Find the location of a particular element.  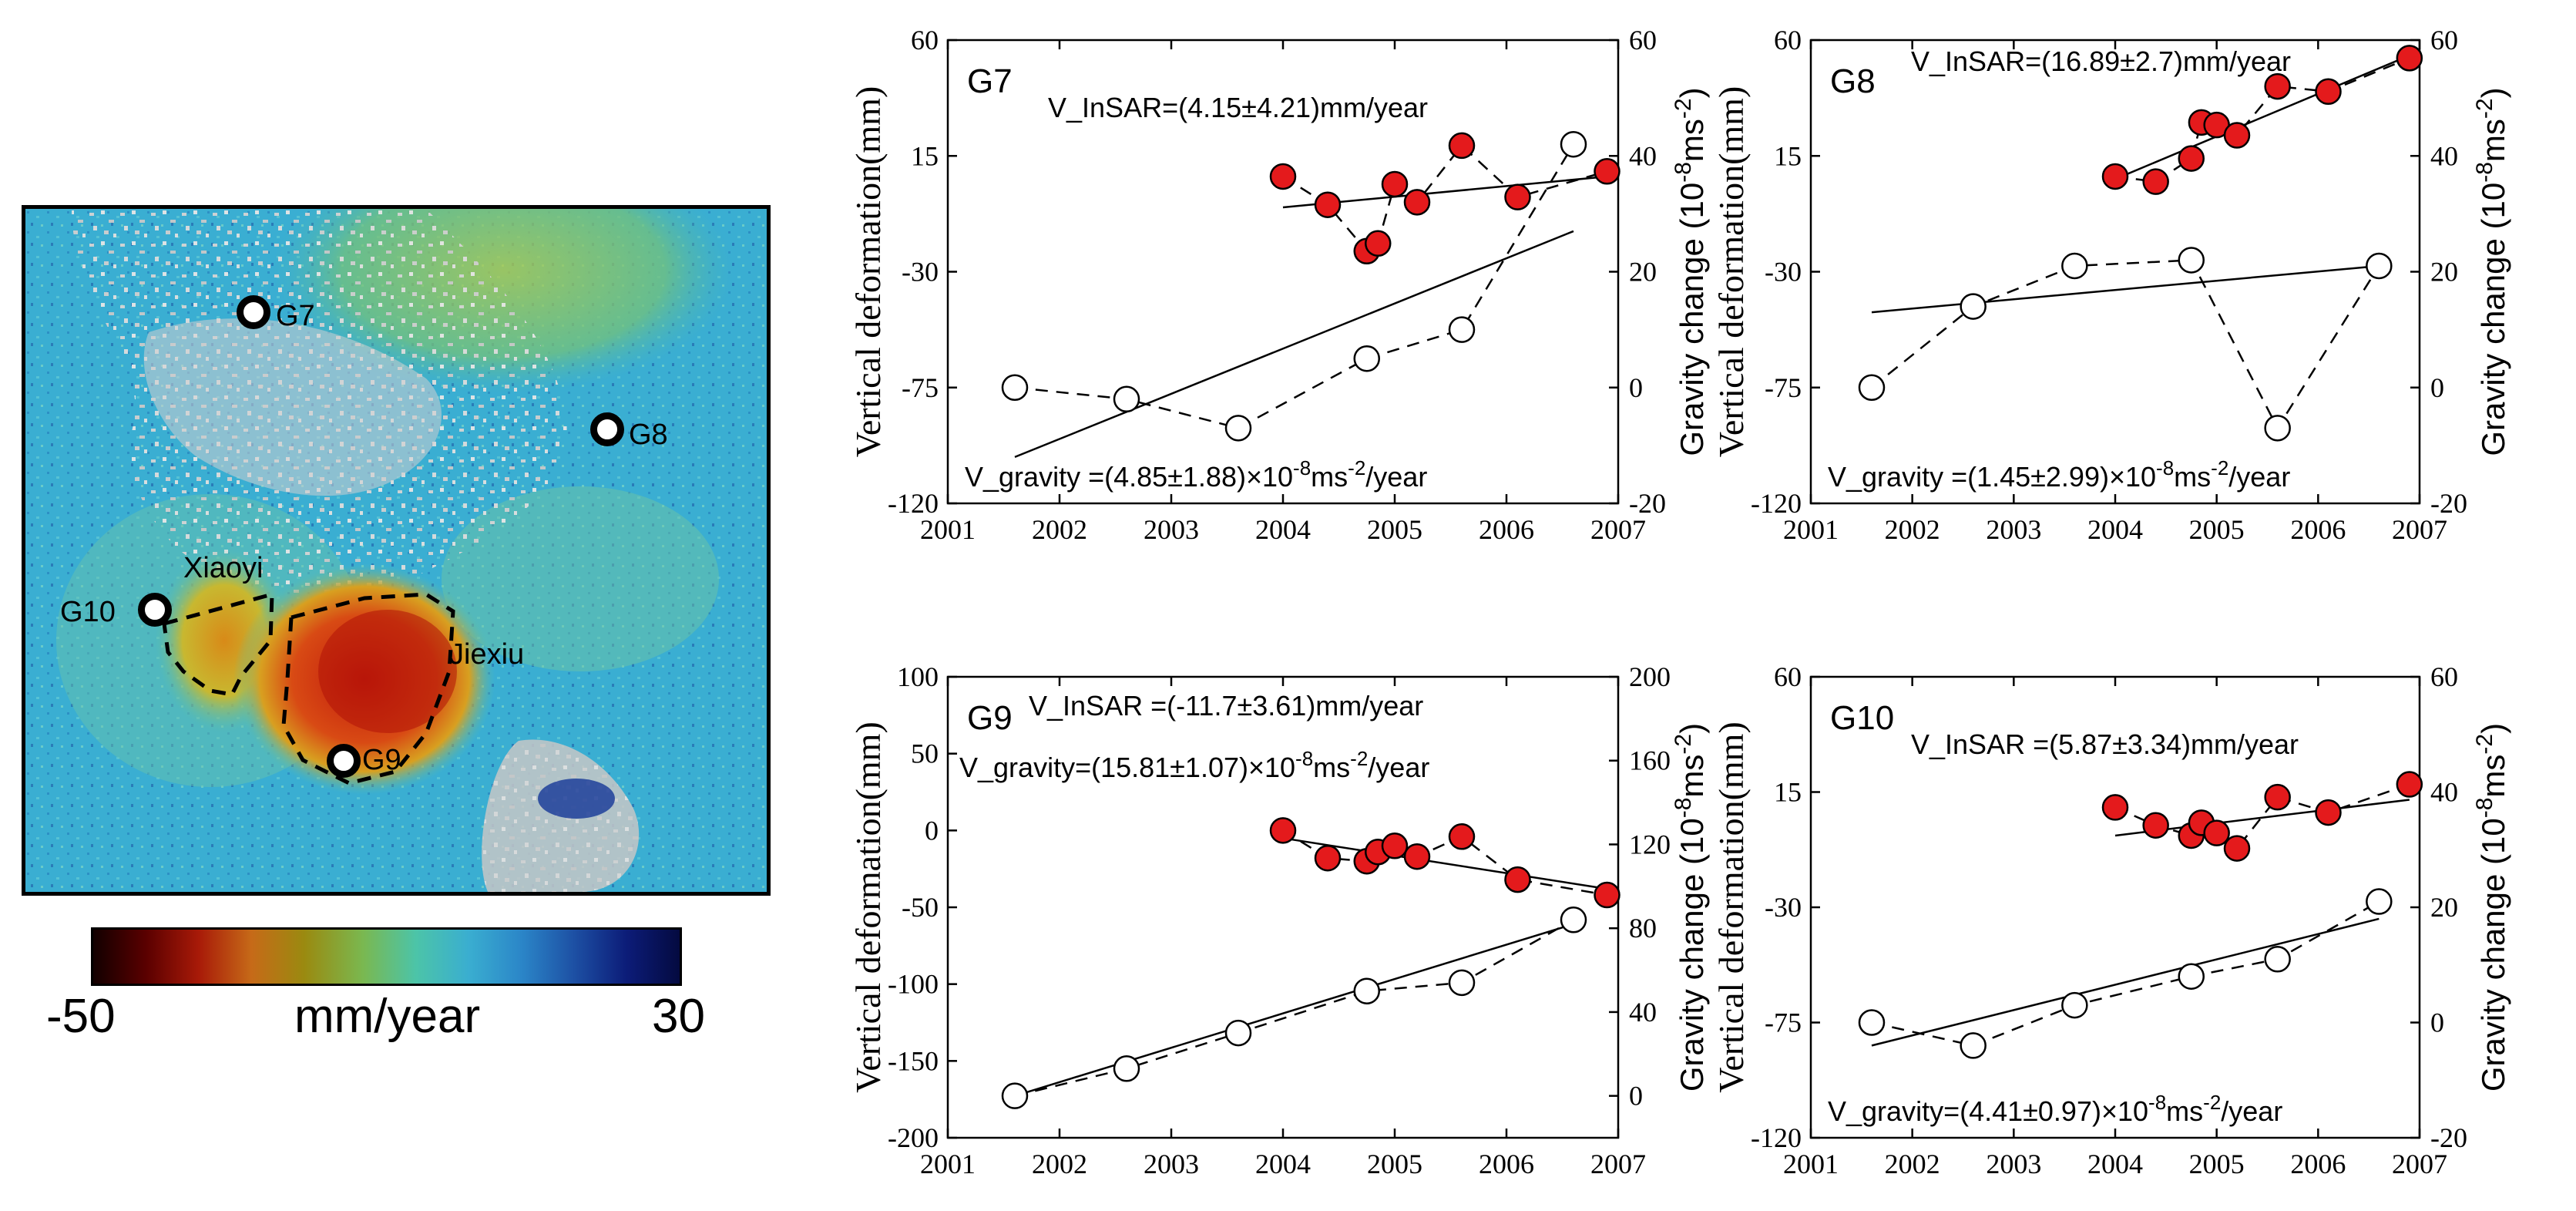

y-tick-label-right: 40 is located at coordinates (2444, 792).